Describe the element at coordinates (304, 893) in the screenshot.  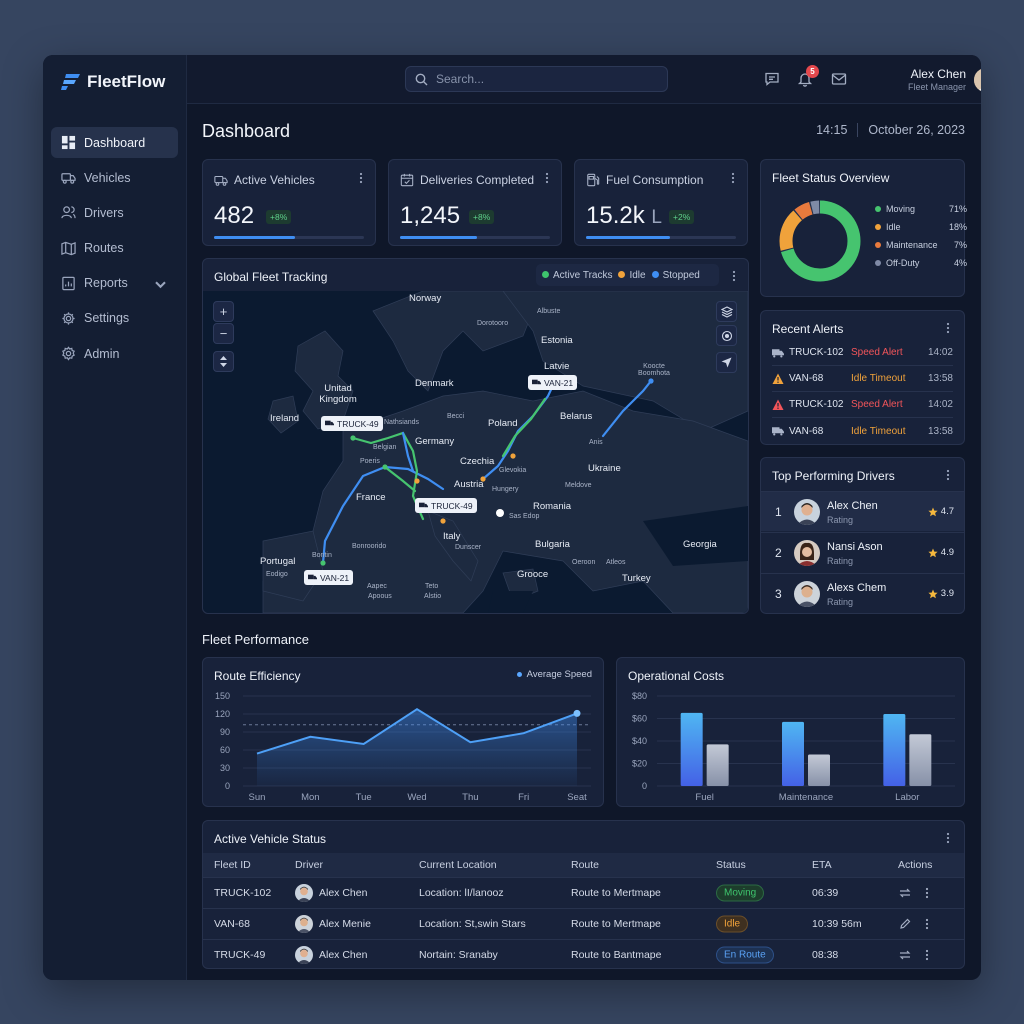
I see `avatar-person-icon` at that location.